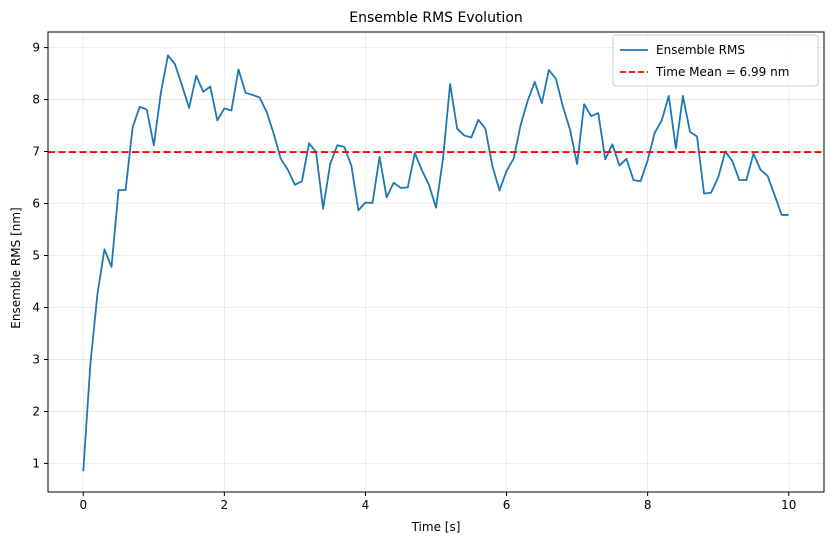 The image size is (833, 545). I want to click on x-tick-label: 2, so click(225, 505).